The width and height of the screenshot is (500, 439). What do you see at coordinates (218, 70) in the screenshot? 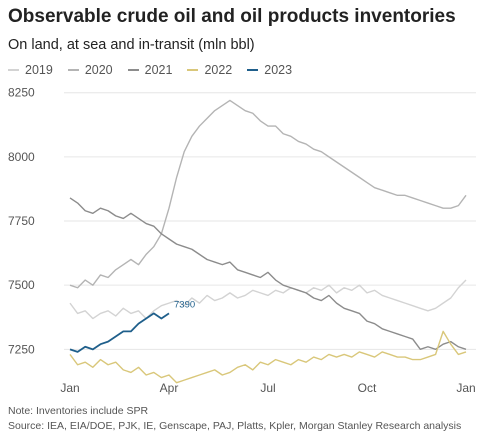
I see `legend-label-2022: 2022` at bounding box center [218, 70].